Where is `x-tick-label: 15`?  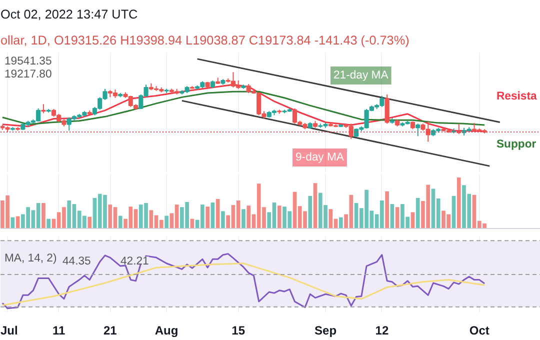 x-tick-label: 15 is located at coordinates (239, 331).